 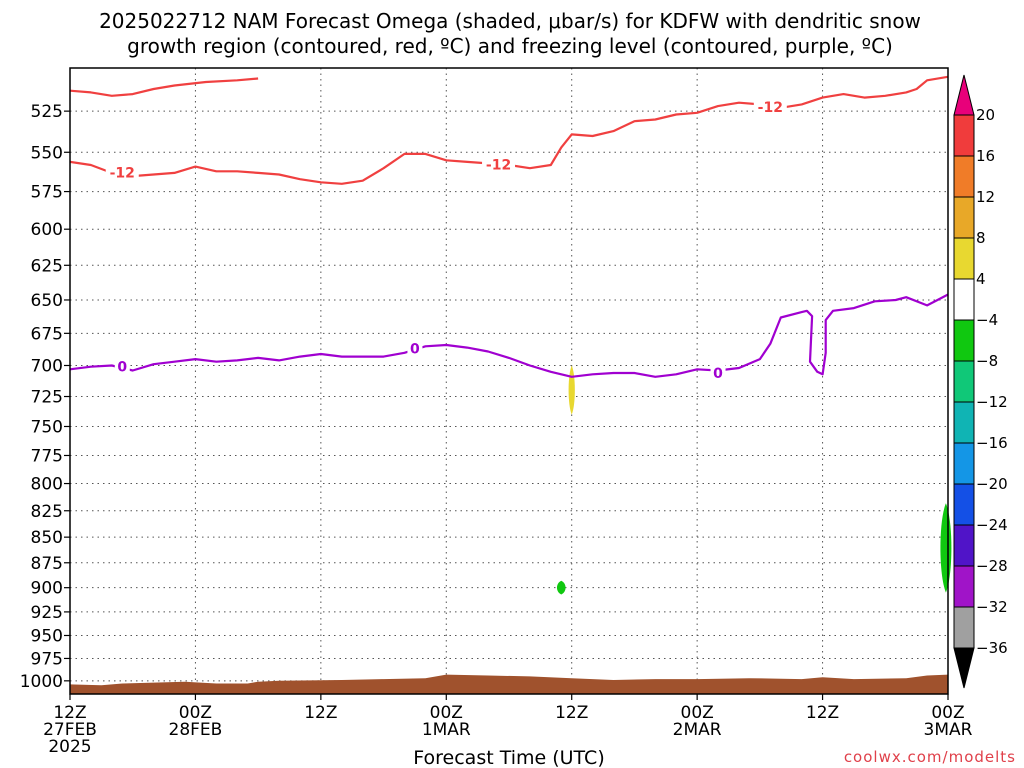 I want to click on terrain-area, so click(x=509, y=684).